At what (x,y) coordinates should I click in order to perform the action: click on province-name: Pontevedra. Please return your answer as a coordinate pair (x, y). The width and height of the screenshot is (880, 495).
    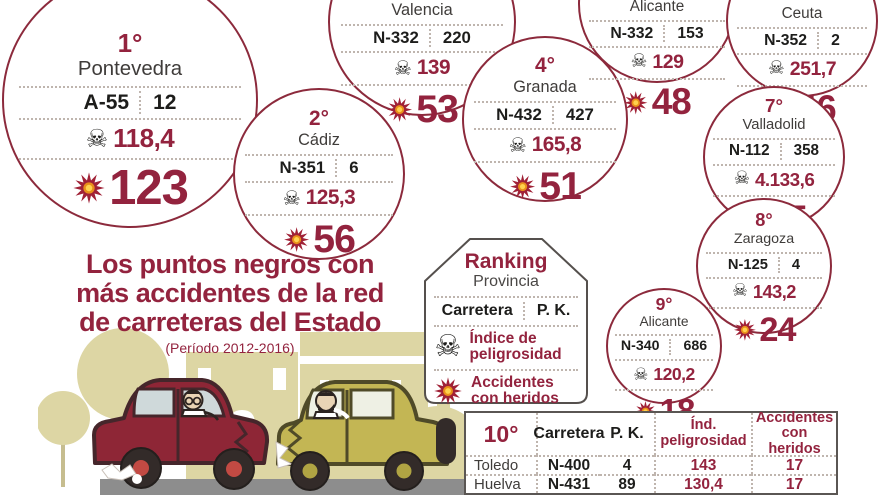
    Looking at the image, I should click on (130, 69).